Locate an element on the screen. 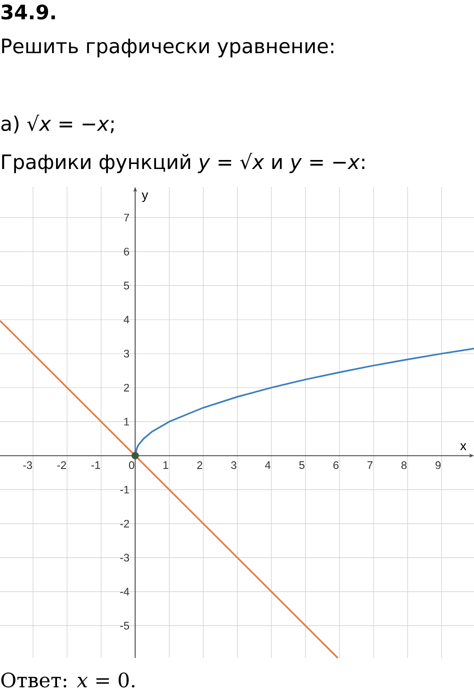 Image resolution: width=474 pixels, height=692 pixels. y-tick-label: -1 is located at coordinates (125, 490).